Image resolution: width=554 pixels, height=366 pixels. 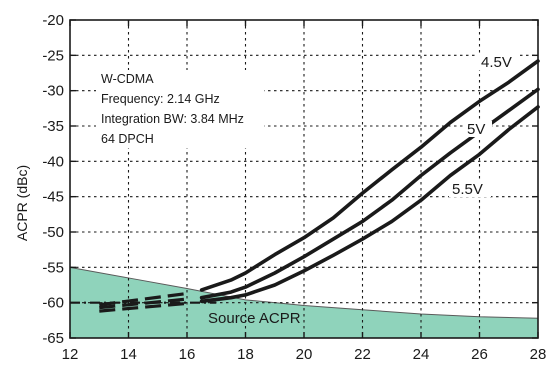 What do you see at coordinates (53, 197) in the screenshot?
I see `y-tick-label: -45` at bounding box center [53, 197].